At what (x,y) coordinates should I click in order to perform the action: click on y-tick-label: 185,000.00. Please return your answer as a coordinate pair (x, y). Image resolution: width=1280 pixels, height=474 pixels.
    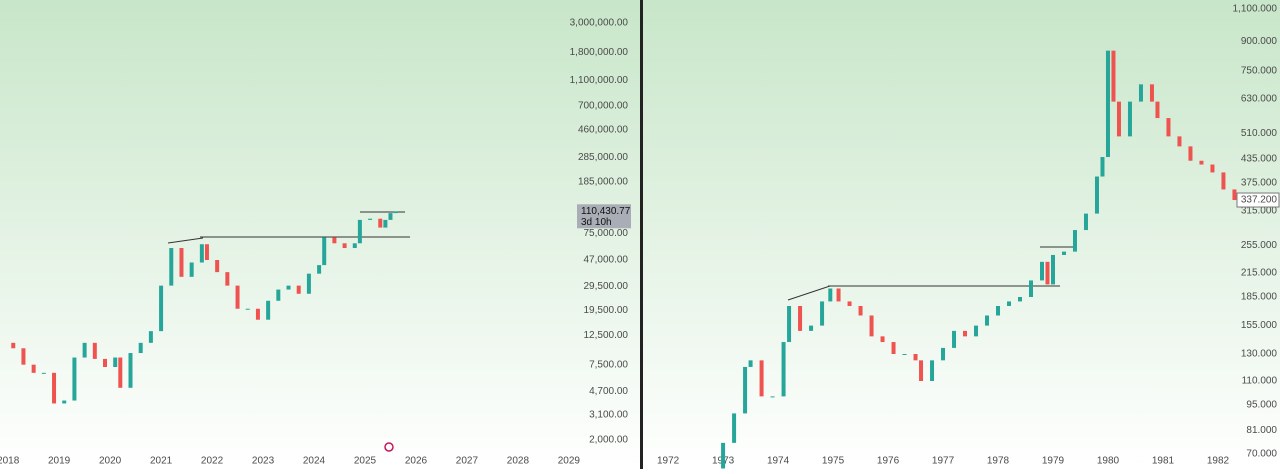
    Looking at the image, I should click on (603, 182).